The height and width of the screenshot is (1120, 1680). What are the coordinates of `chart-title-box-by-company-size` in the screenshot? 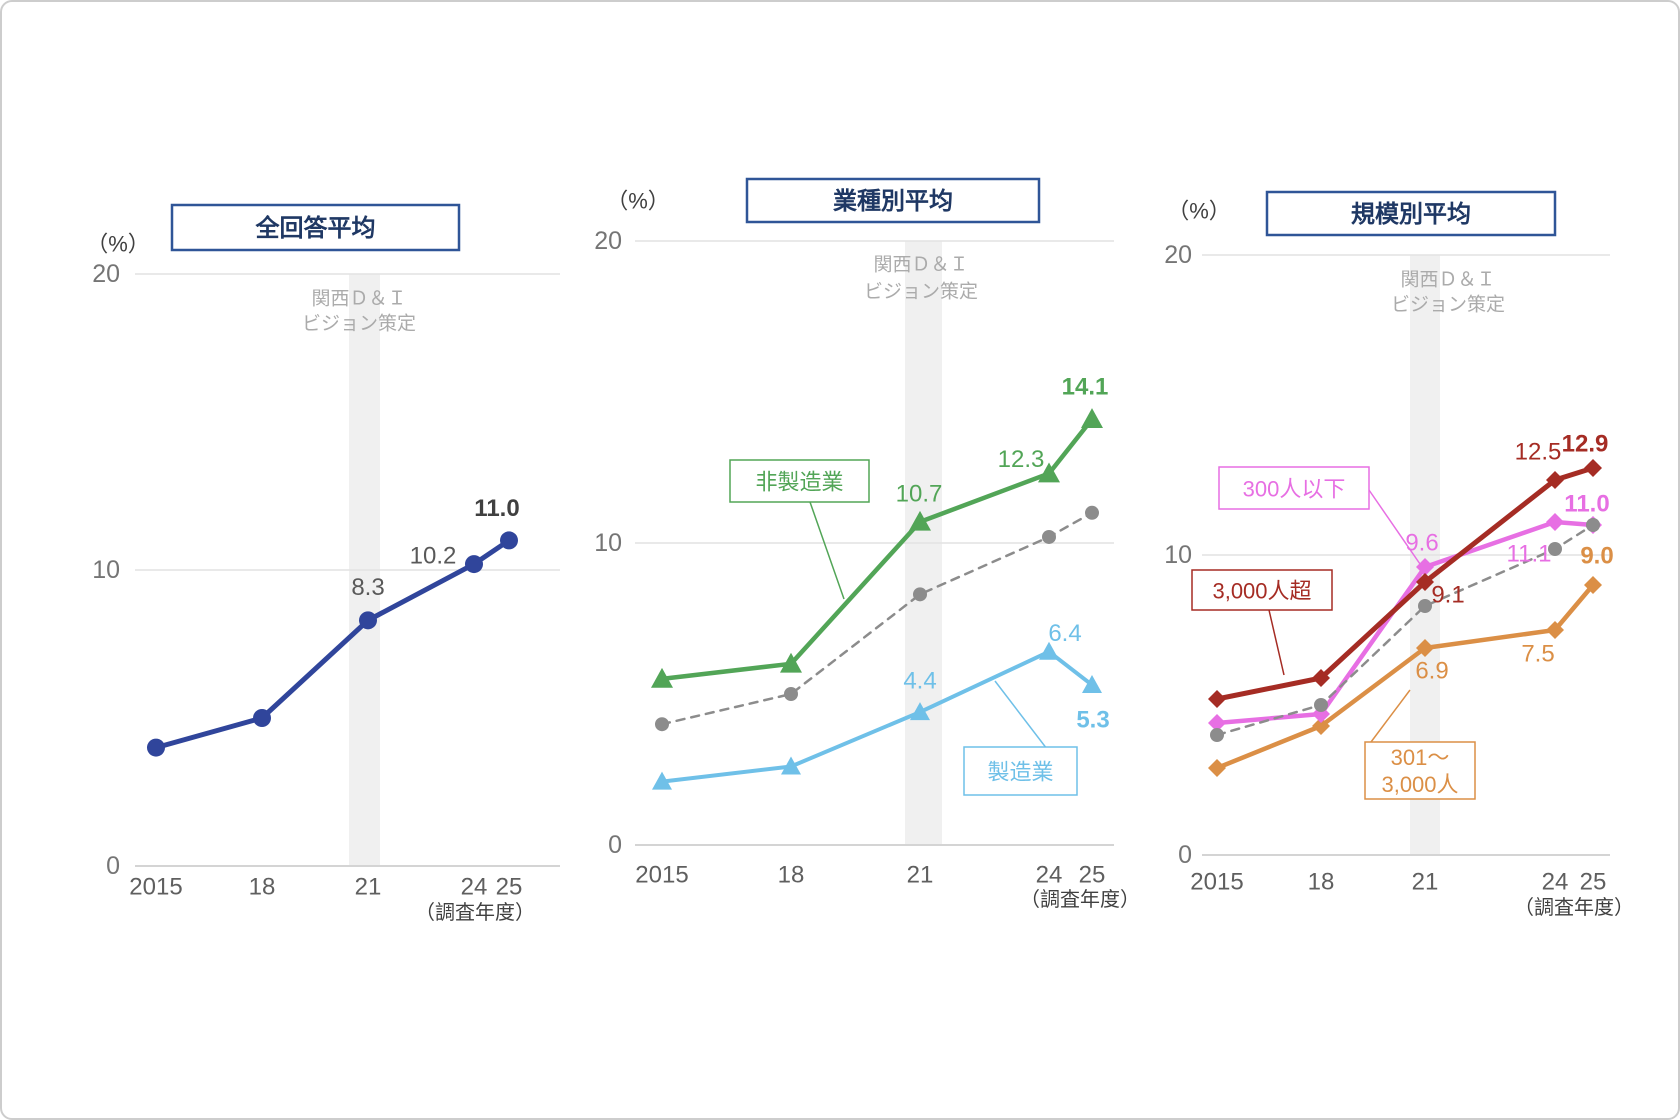 It's located at (1411, 213).